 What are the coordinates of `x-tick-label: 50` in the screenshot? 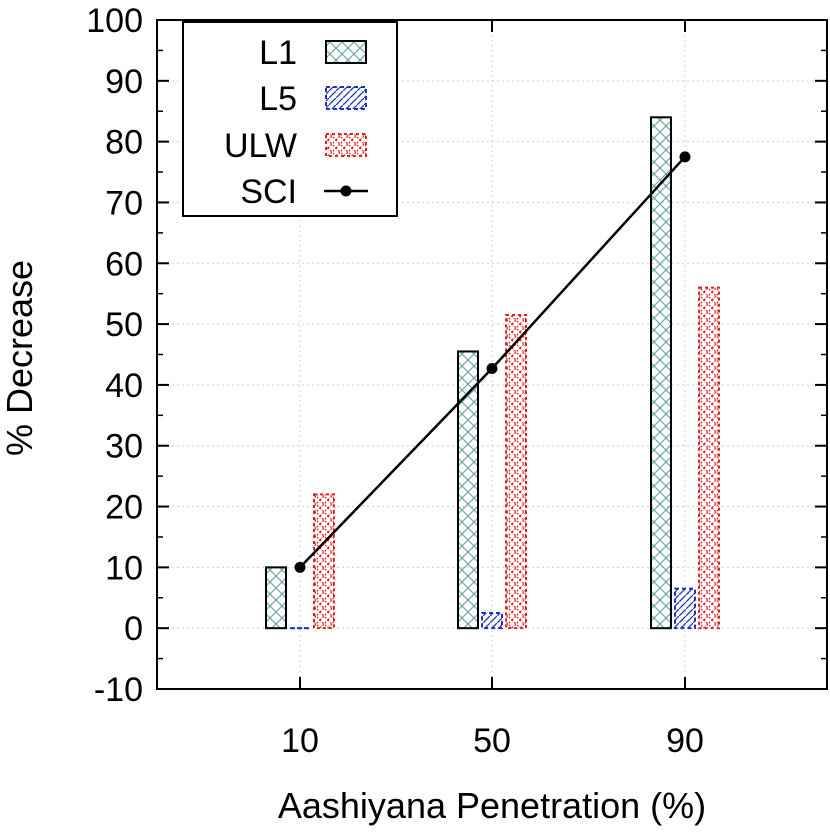 It's located at (492, 741).